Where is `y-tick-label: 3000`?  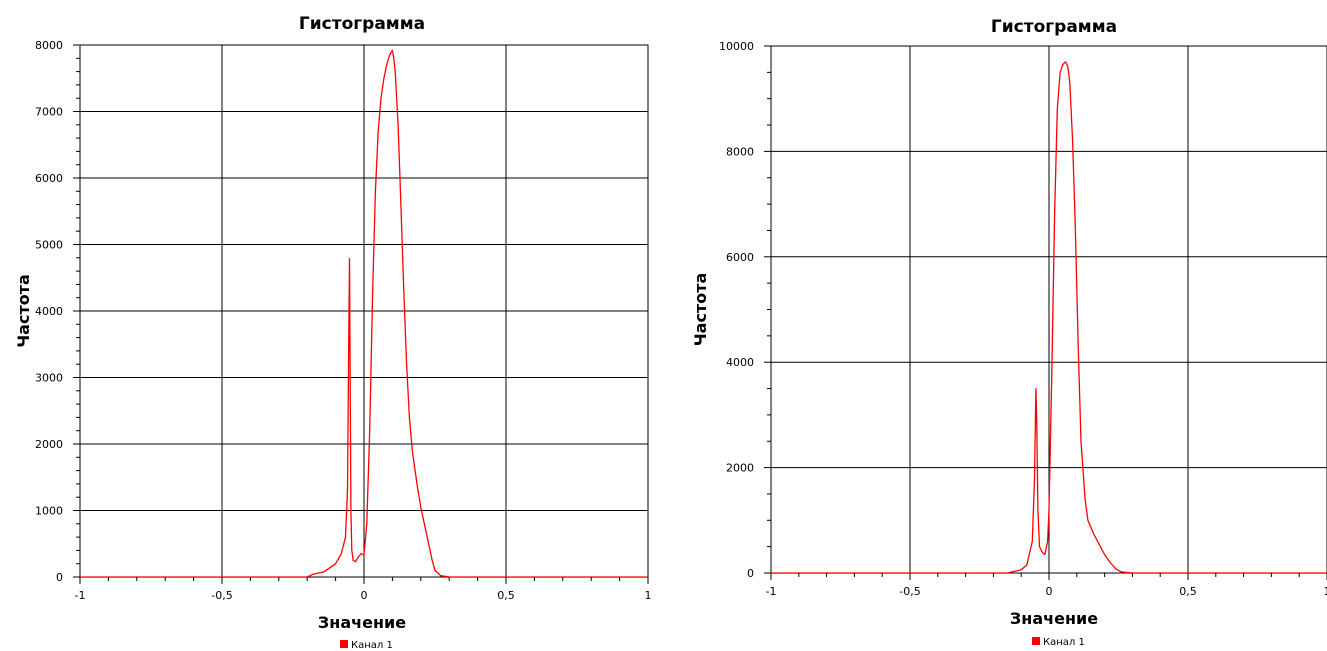
y-tick-label: 3000 is located at coordinates (49, 378).